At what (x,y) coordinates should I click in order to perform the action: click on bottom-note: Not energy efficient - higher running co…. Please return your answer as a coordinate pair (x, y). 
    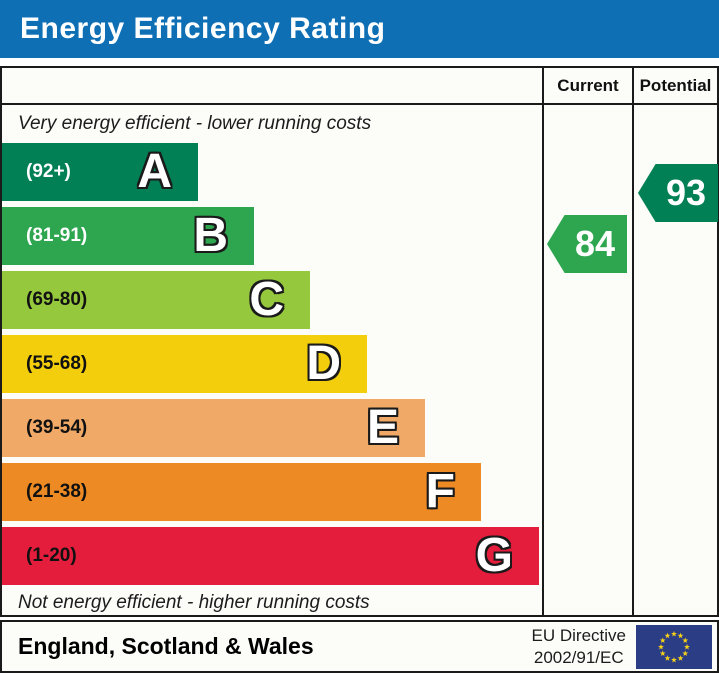
    Looking at the image, I should click on (194, 602).